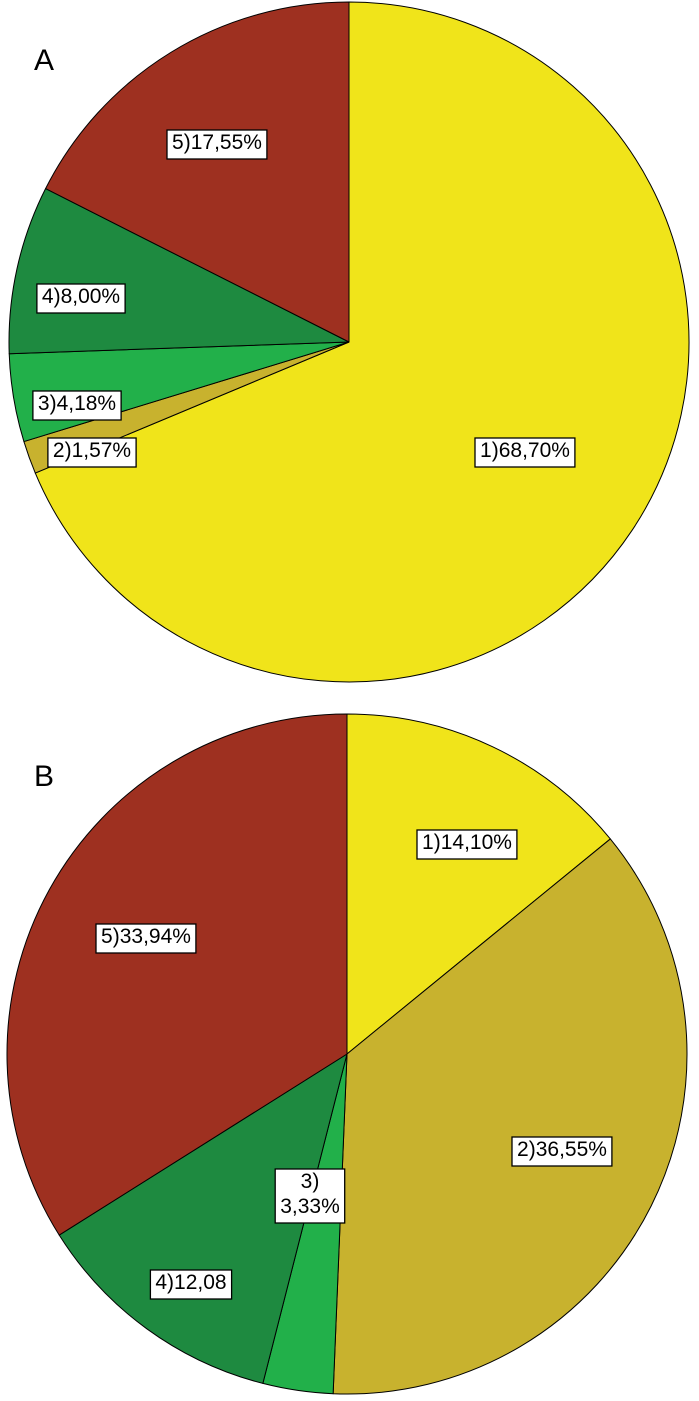 The height and width of the screenshot is (1401, 699). Describe the element at coordinates (310, 1206) in the screenshot. I see `pie-b-label-text-3-1: 3,33%` at that location.